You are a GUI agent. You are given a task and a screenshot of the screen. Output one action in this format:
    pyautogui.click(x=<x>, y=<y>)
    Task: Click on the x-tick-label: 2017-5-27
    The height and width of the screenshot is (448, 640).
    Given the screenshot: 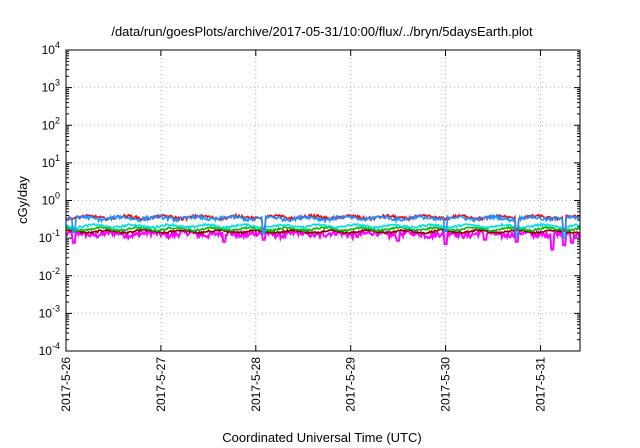 What is the action you would take?
    pyautogui.click(x=161, y=384)
    